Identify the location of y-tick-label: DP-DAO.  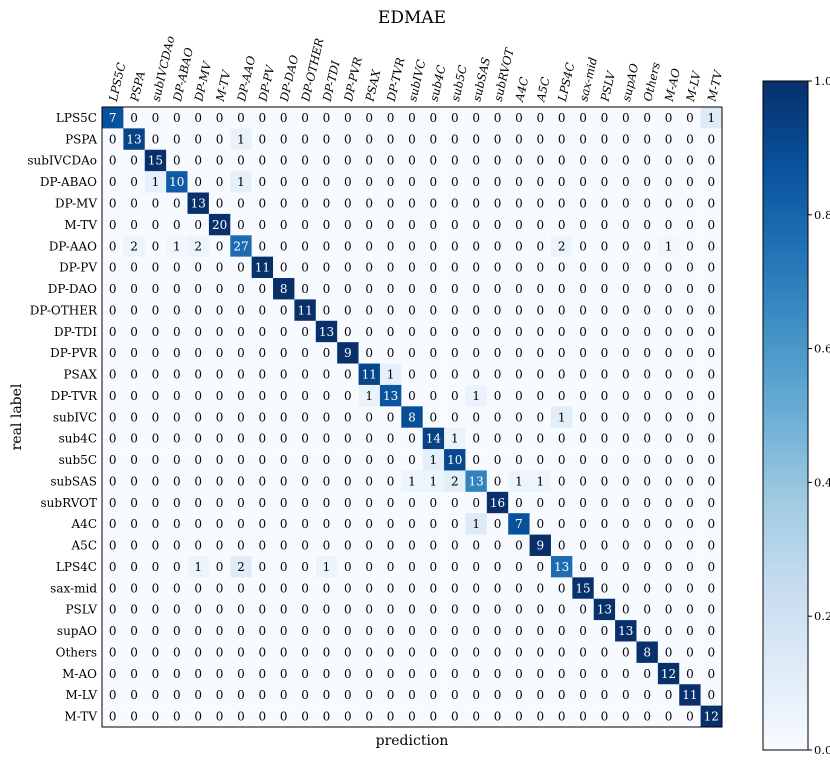
(72, 289).